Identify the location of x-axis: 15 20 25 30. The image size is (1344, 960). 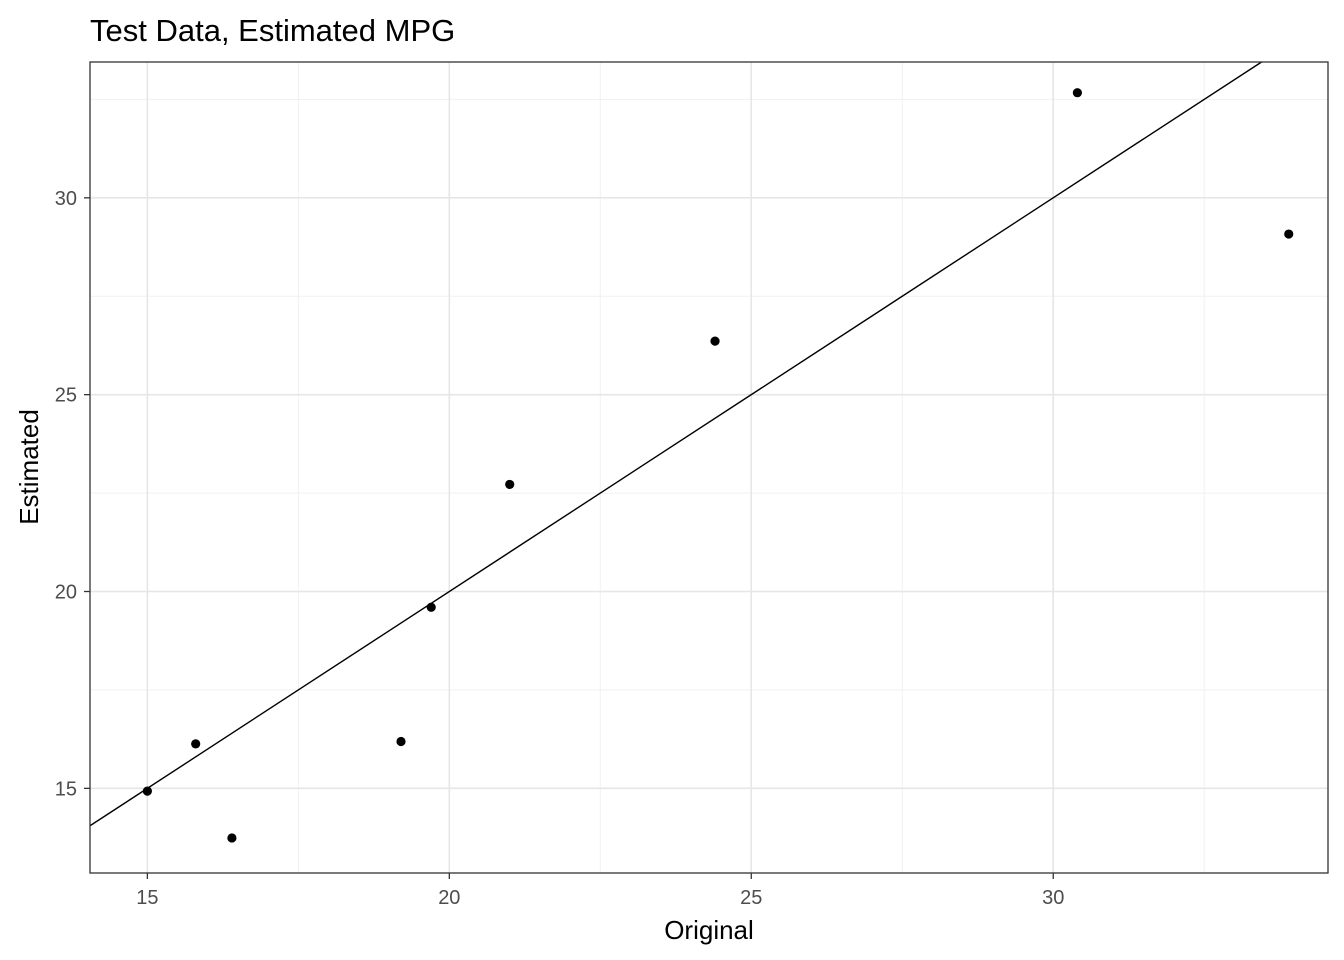
(600, 891).